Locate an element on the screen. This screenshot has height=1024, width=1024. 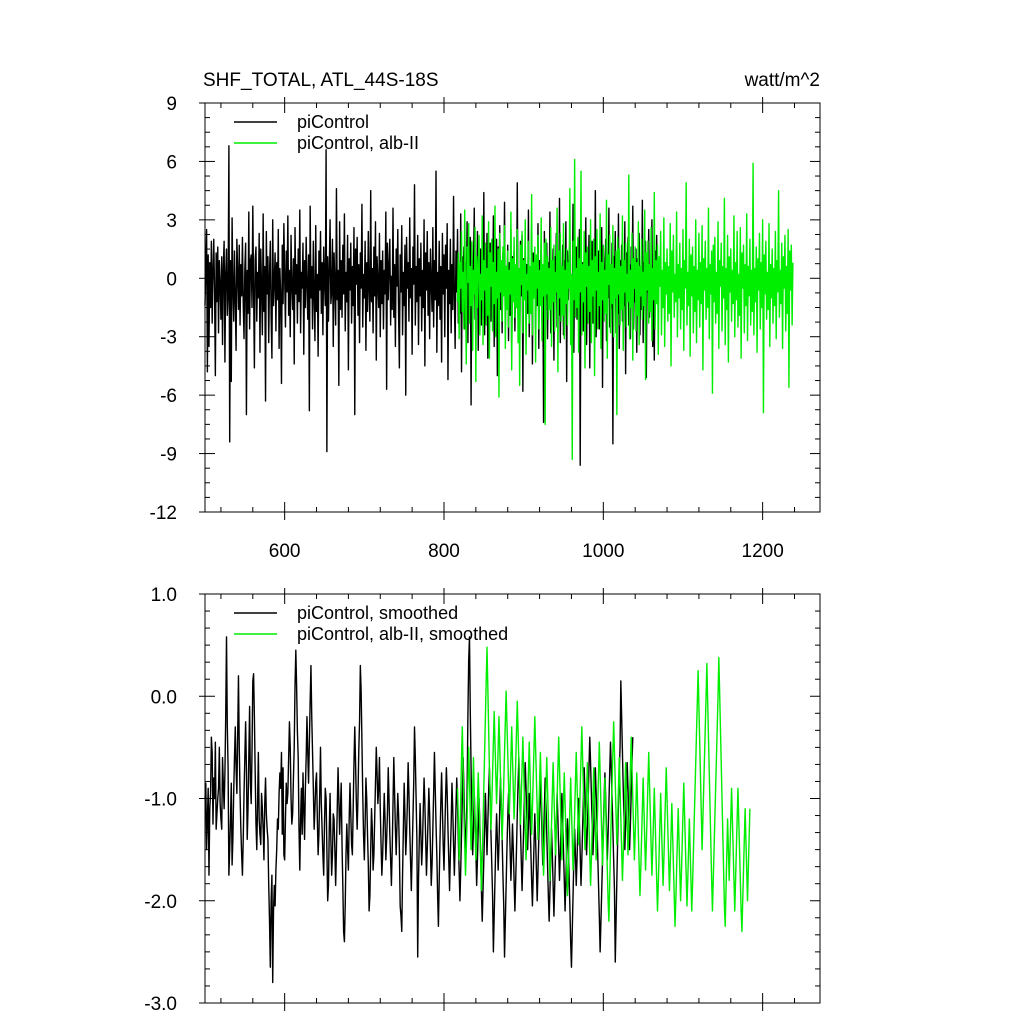
y-tick-label: -12 is located at coordinates (163, 513).